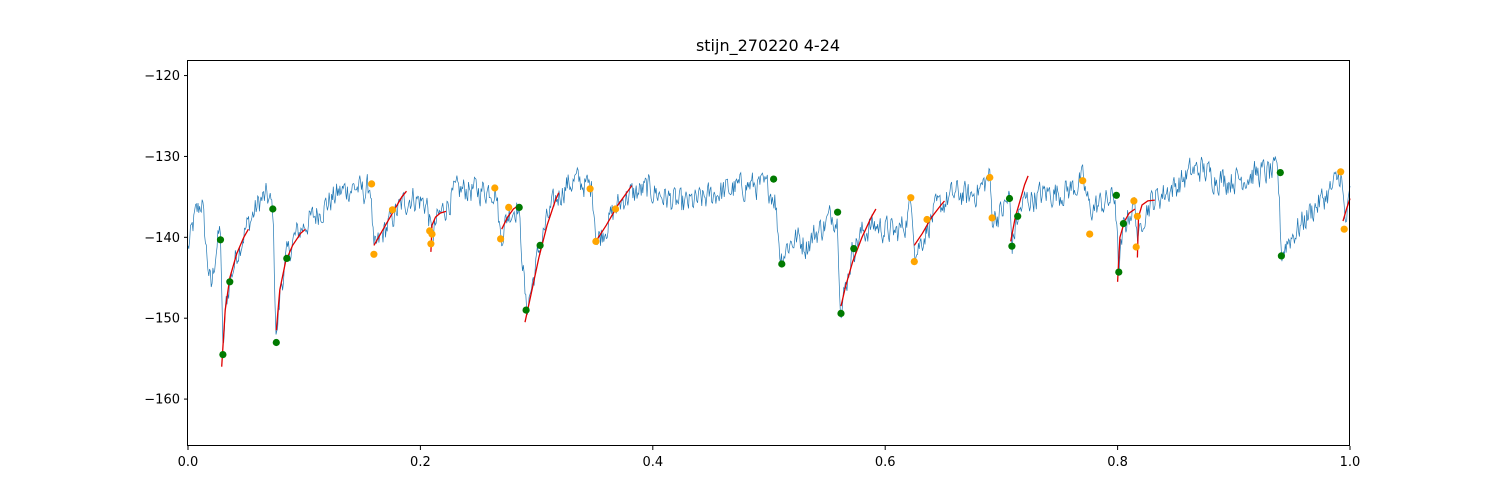 This screenshot has width=1500, height=500. What do you see at coordinates (162, 319) in the screenshot?
I see `y-tick-label-1: −150` at bounding box center [162, 319].